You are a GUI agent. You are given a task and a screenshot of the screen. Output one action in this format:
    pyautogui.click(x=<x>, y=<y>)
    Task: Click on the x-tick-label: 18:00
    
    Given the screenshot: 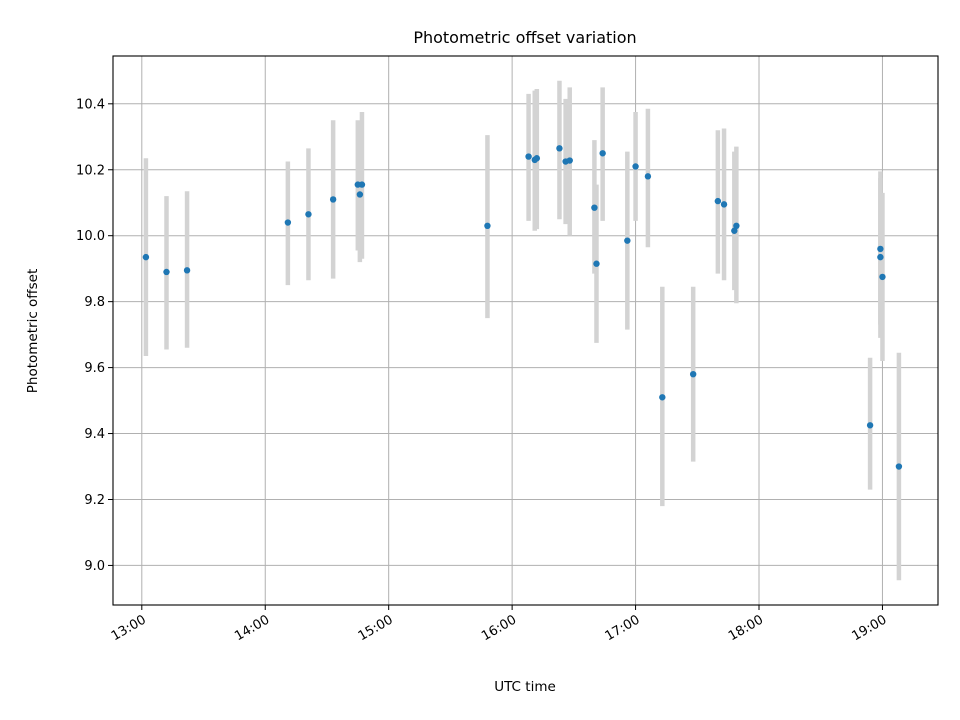 What is the action you would take?
    pyautogui.click(x=746, y=628)
    